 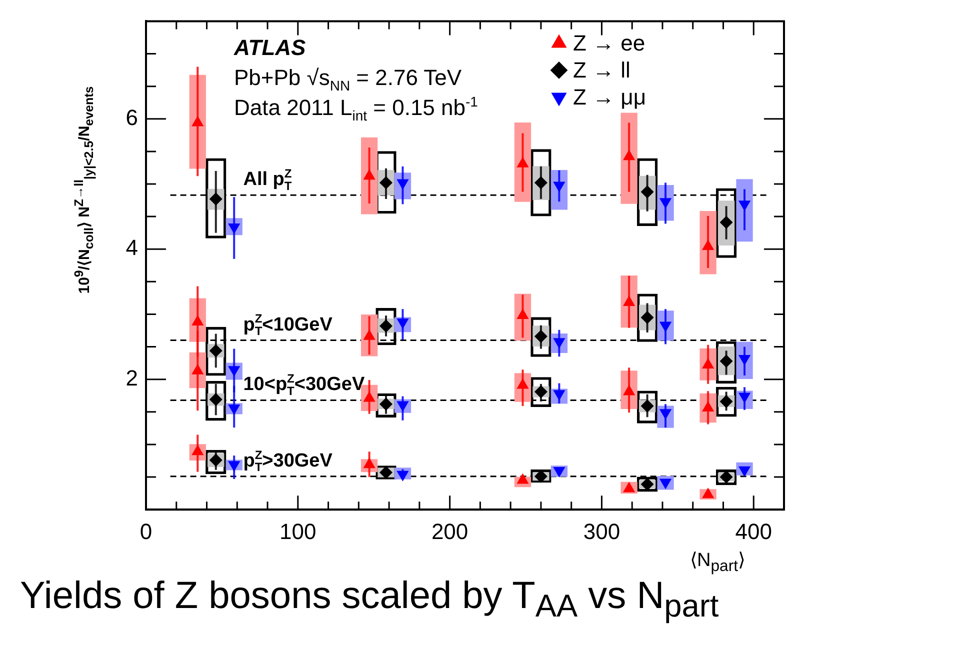 What do you see at coordinates (601, 69) in the screenshot?
I see `legend-label: Z → ll` at bounding box center [601, 69].